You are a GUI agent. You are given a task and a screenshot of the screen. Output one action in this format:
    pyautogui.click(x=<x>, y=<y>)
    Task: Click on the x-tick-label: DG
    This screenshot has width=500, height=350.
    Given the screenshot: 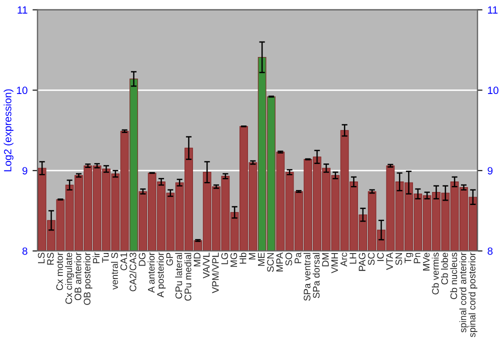 What is the action you would take?
    pyautogui.click(x=142, y=259)
    